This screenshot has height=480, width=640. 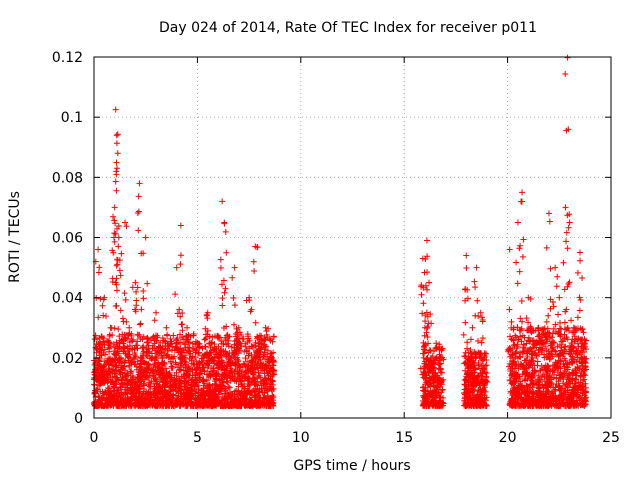 I want to click on y-axis-label: ROTI / TECUs, so click(x=15, y=237).